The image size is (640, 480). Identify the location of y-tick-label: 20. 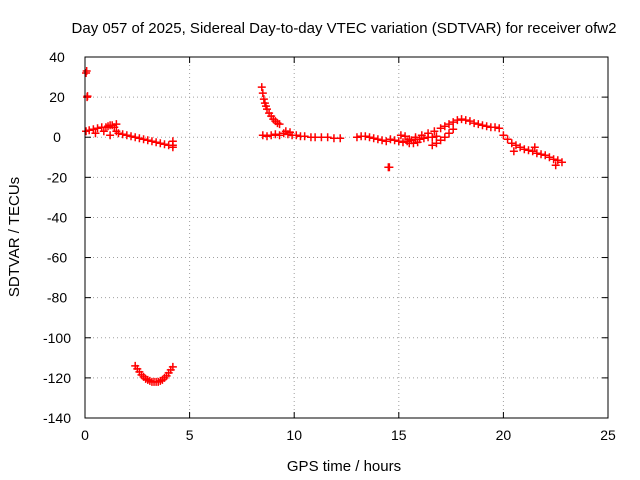
(57, 97).